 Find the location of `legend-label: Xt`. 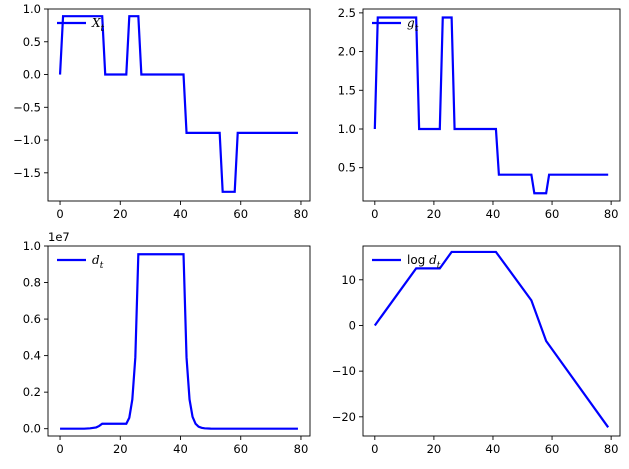

legend-label: Xt is located at coordinates (98, 25).